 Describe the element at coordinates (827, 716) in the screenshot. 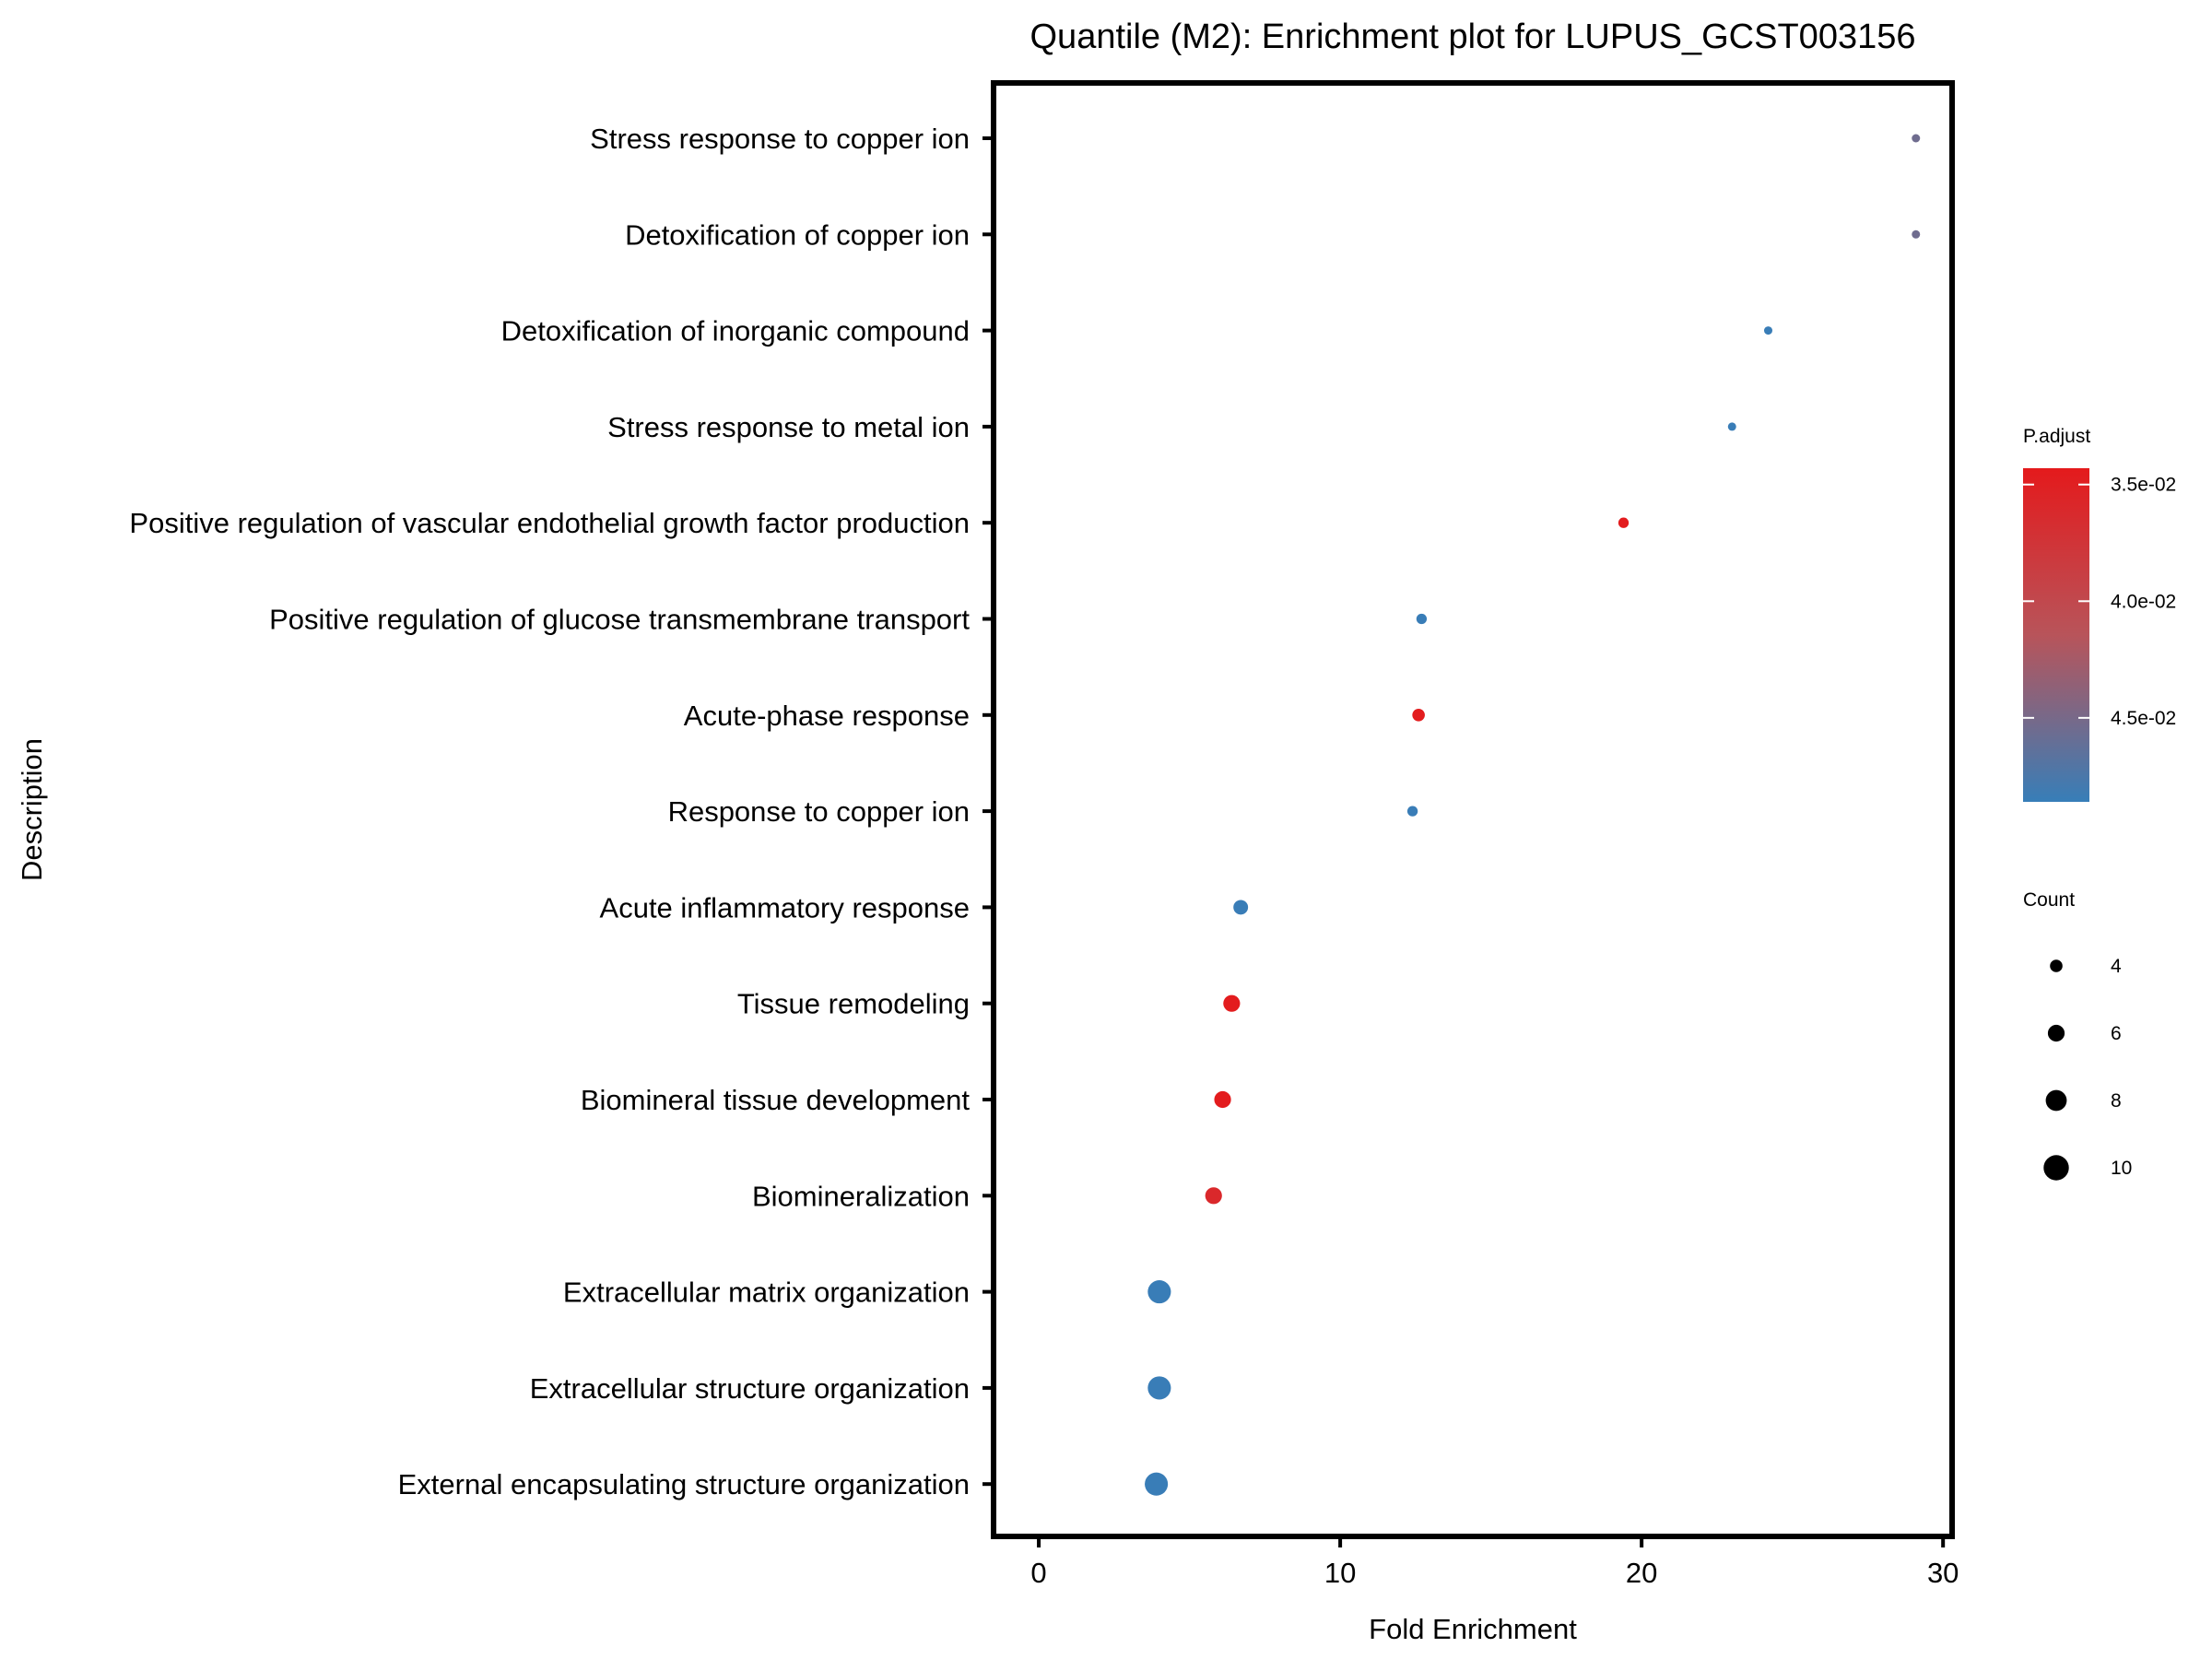

I see `y-tick-label: Acute-phase response` at that location.